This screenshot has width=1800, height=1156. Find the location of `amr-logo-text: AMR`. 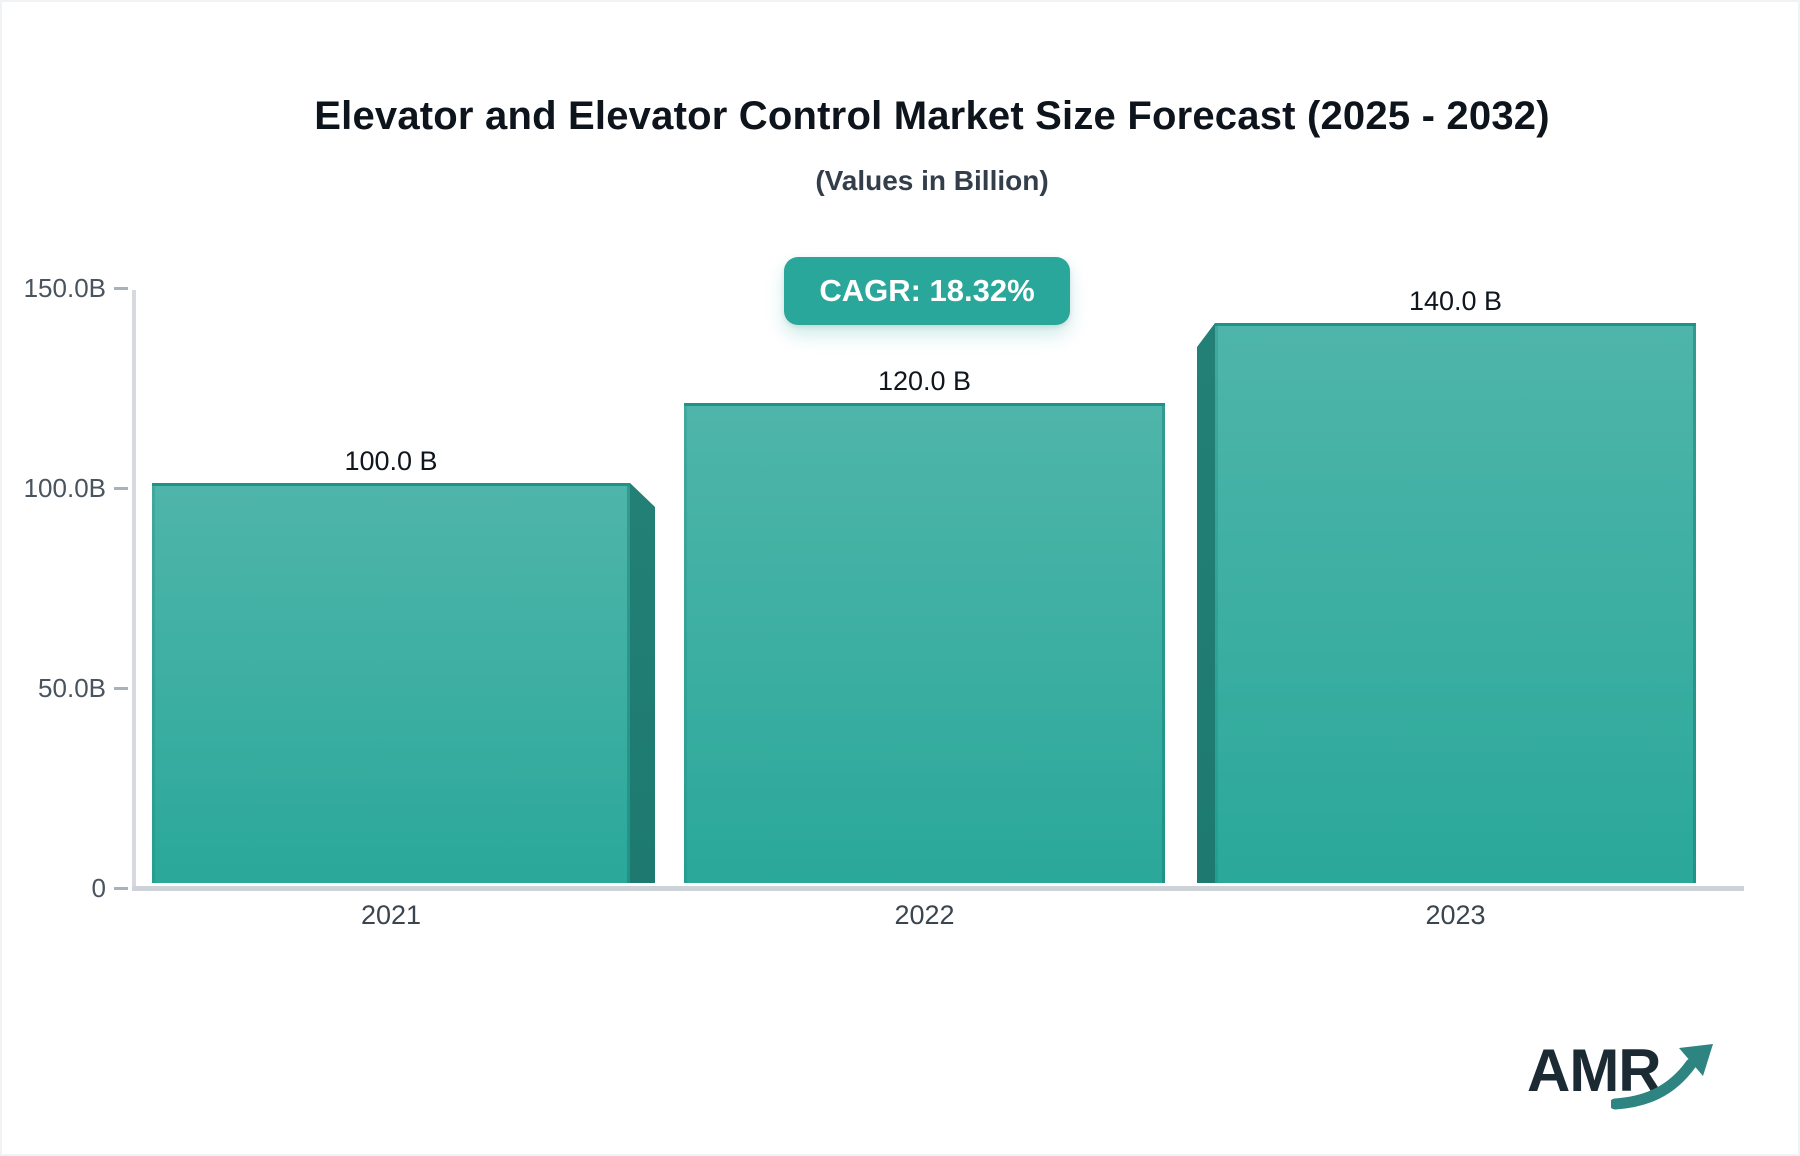

amr-logo-text: AMR is located at coordinates (1594, 1070).